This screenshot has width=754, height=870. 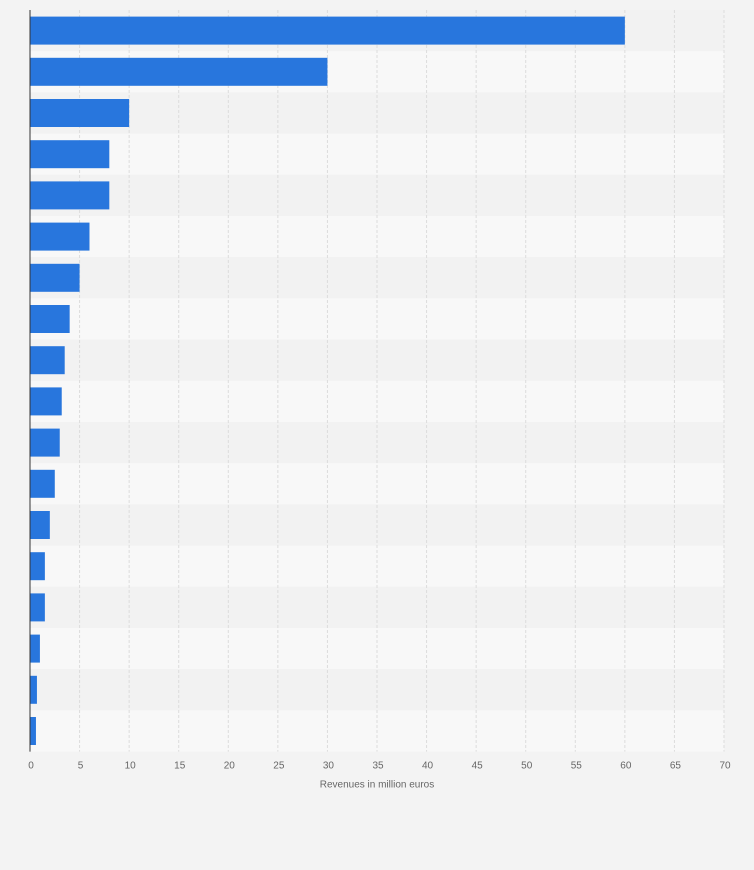 What do you see at coordinates (725, 766) in the screenshot?
I see `x-tick-label: 70` at bounding box center [725, 766].